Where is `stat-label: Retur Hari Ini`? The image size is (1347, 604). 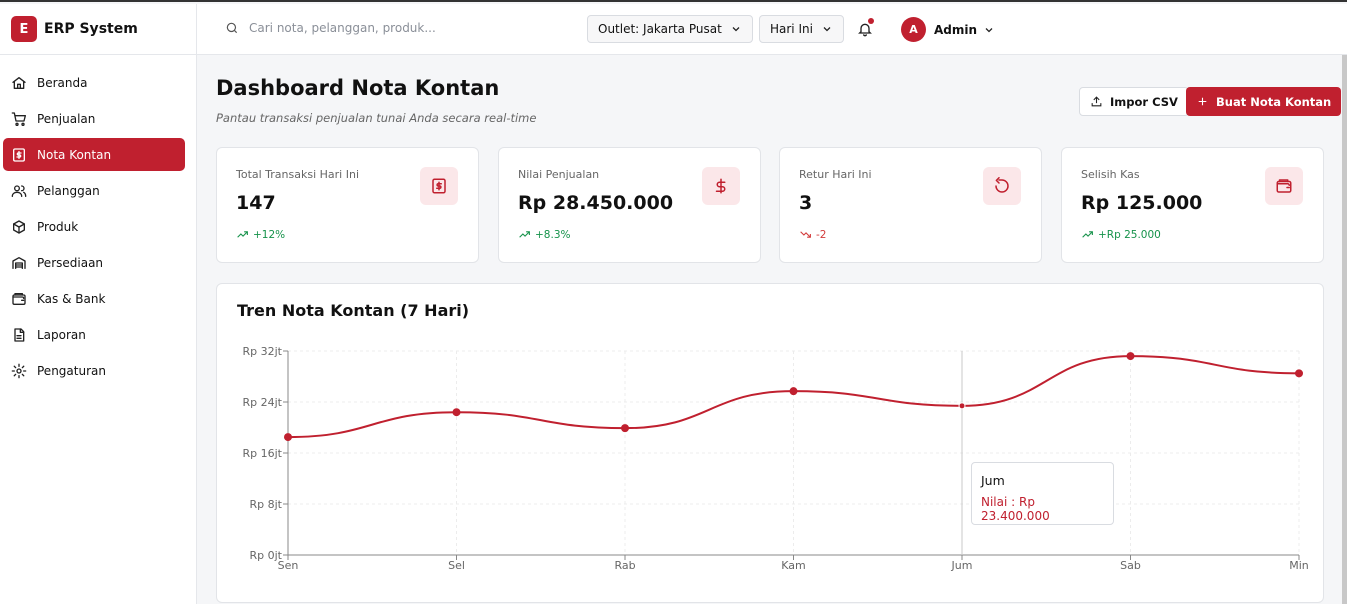 stat-label: Retur Hari Ini is located at coordinates (835, 174).